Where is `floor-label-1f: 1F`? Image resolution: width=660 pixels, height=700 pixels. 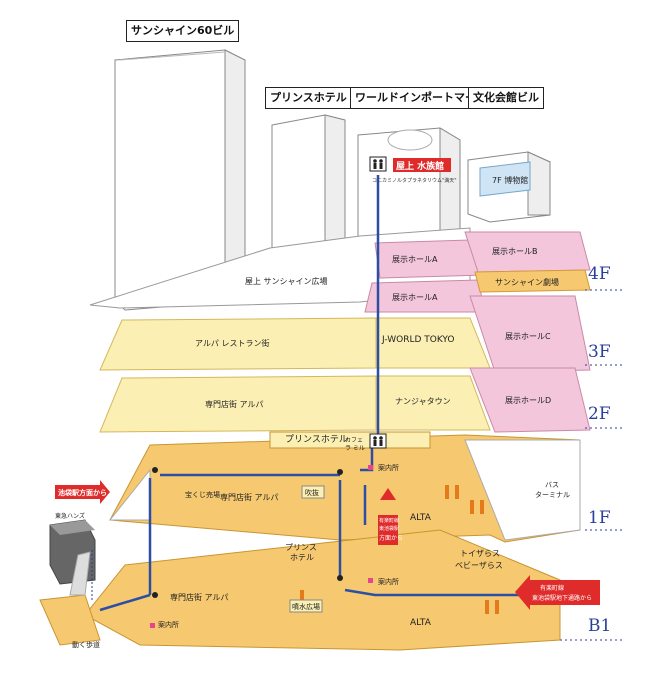 floor-label-1f: 1F is located at coordinates (599, 518).